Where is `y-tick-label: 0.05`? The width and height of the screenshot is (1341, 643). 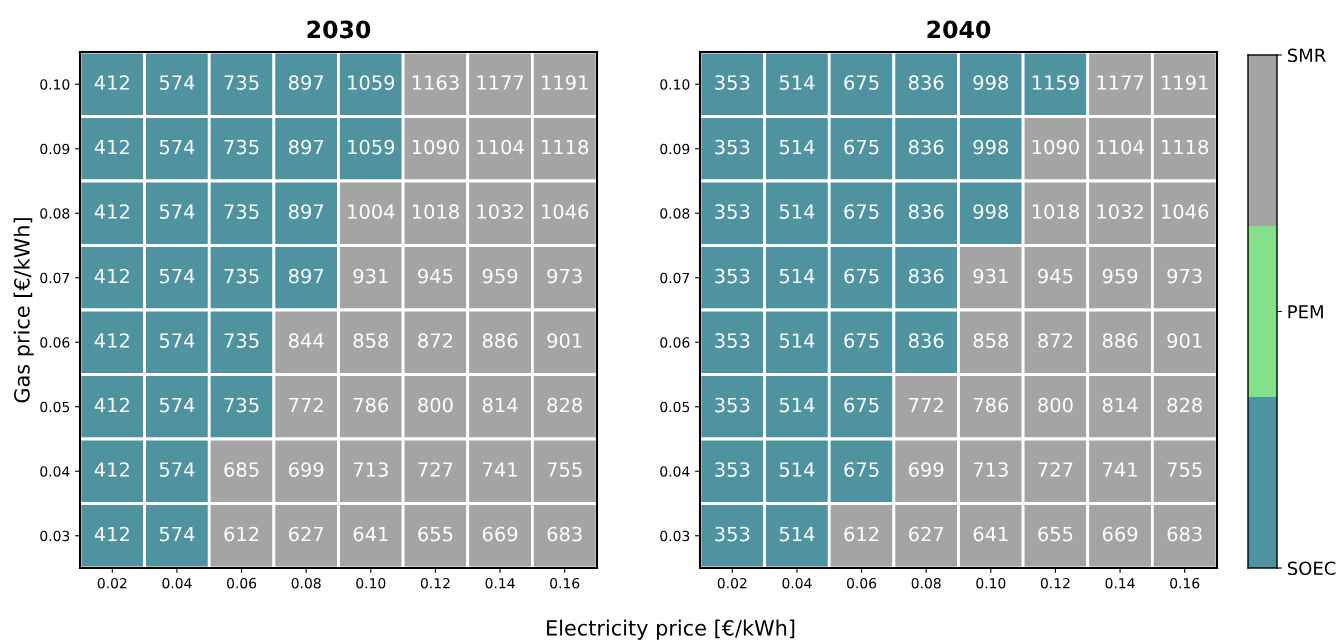
y-tick-label: 0.05 is located at coordinates (55, 407).